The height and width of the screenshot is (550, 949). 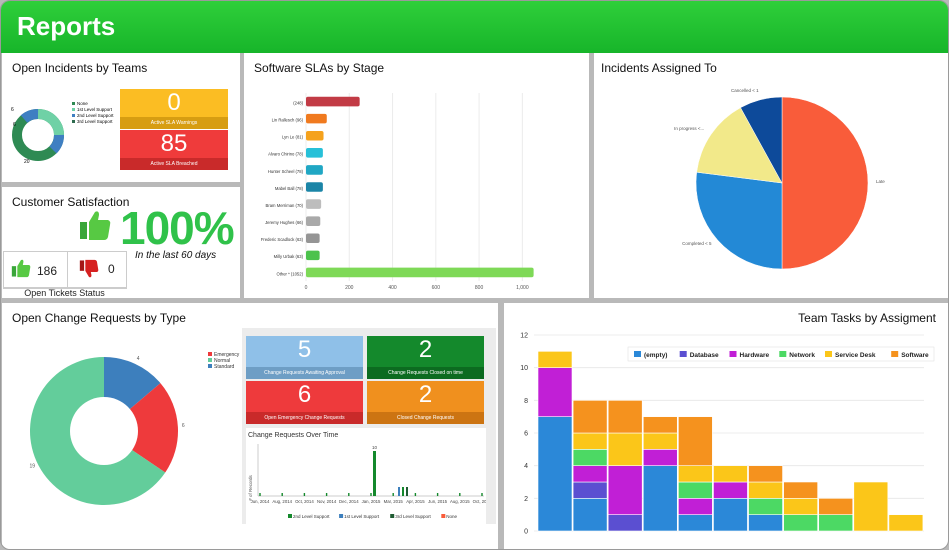 What do you see at coordinates (474, 27) in the screenshot?
I see `header-bar: Reports` at bounding box center [474, 27].